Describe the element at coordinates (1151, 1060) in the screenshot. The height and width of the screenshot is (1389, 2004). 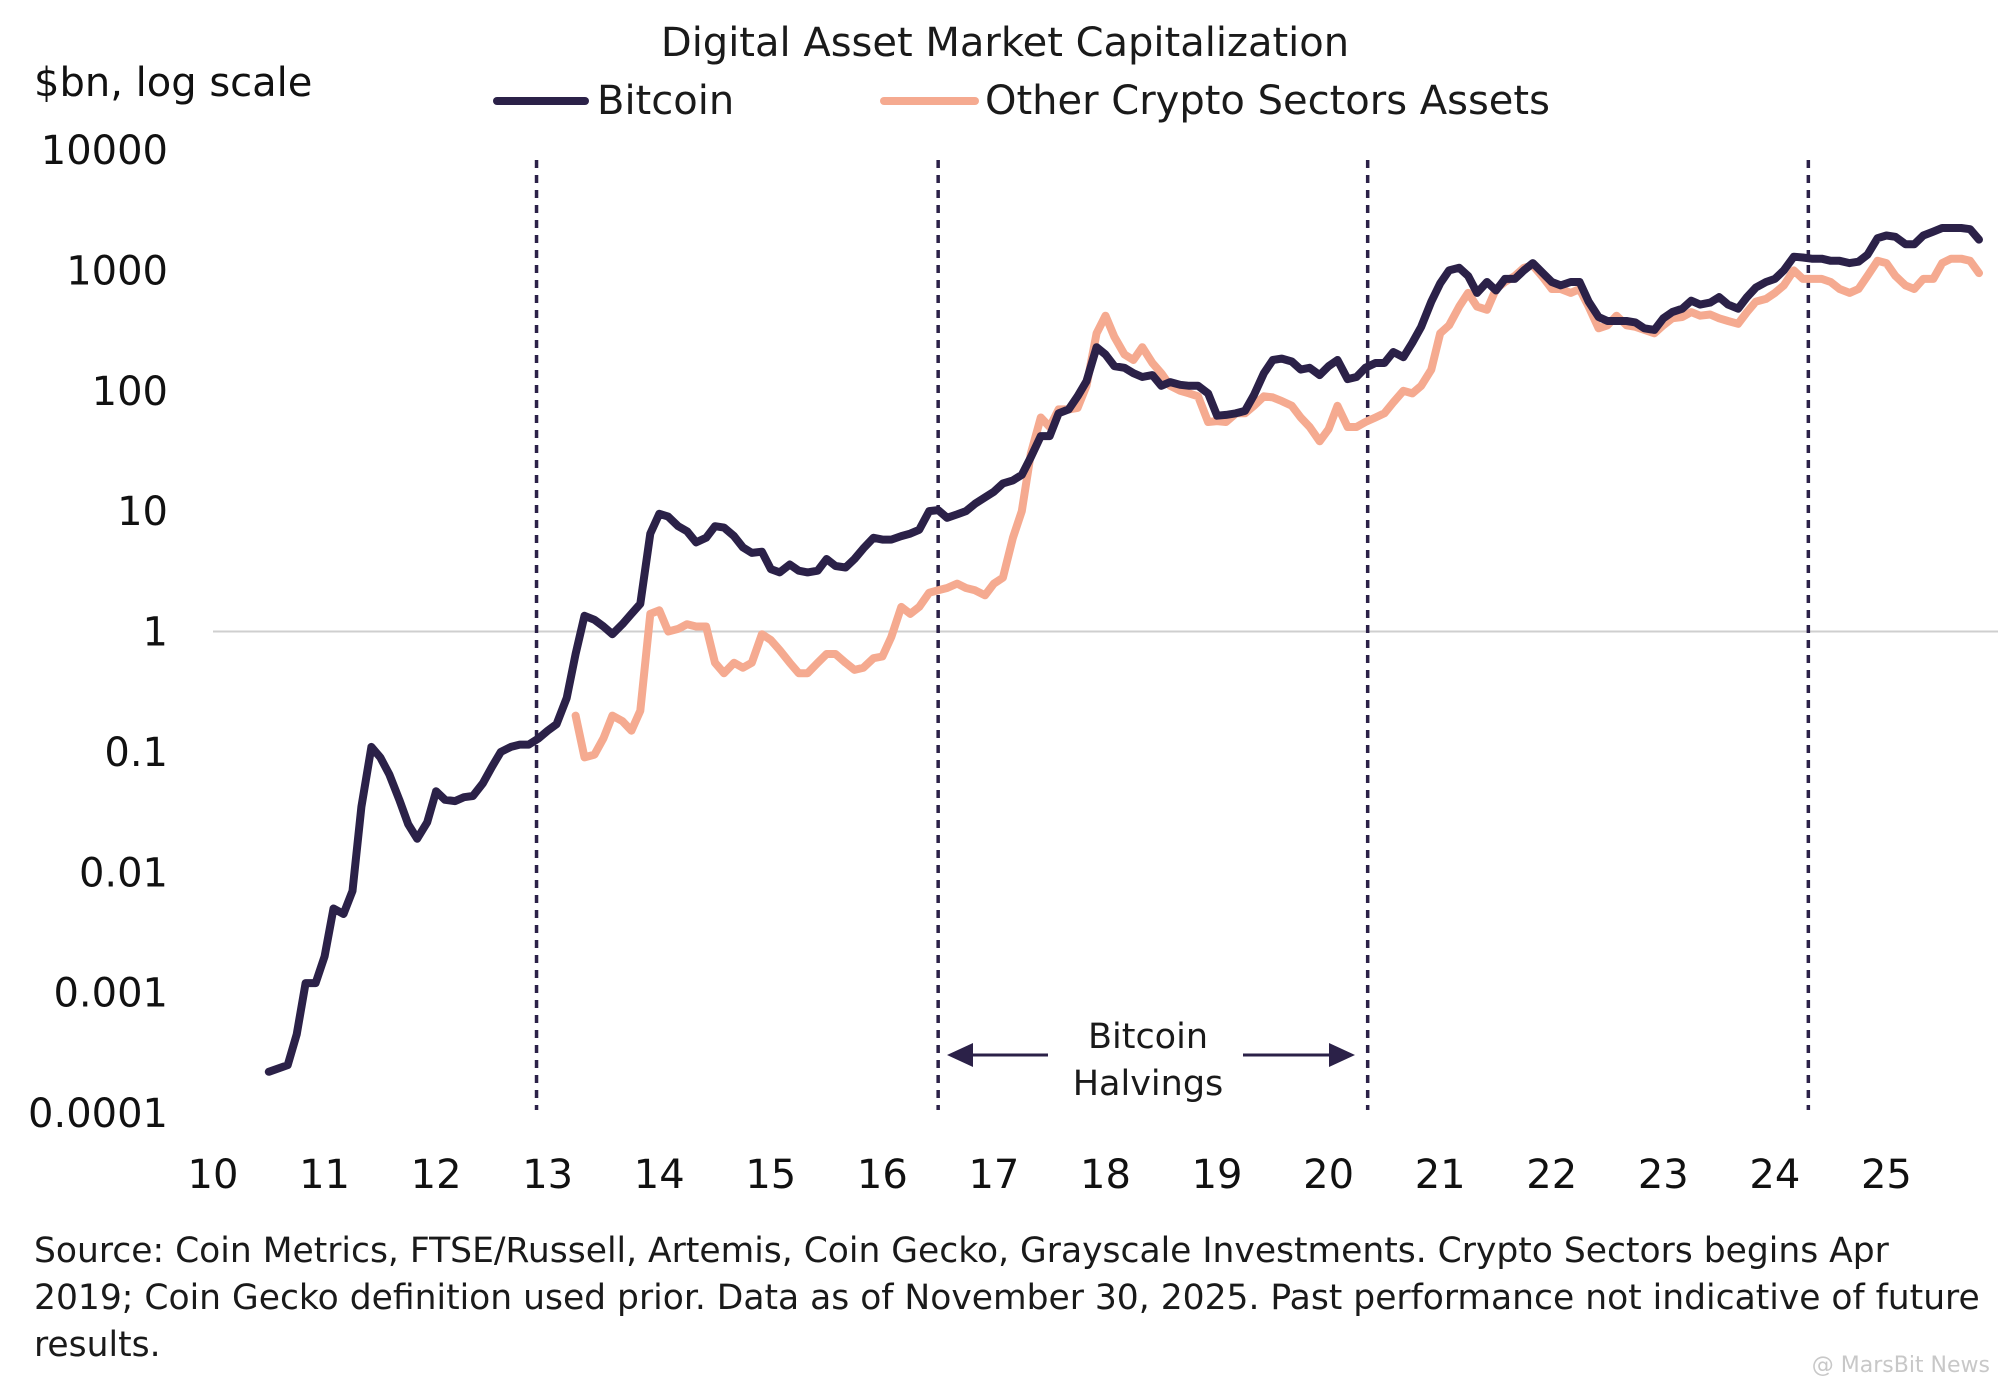
I see `halvings-annotation: Bitcoin Halvings` at that location.